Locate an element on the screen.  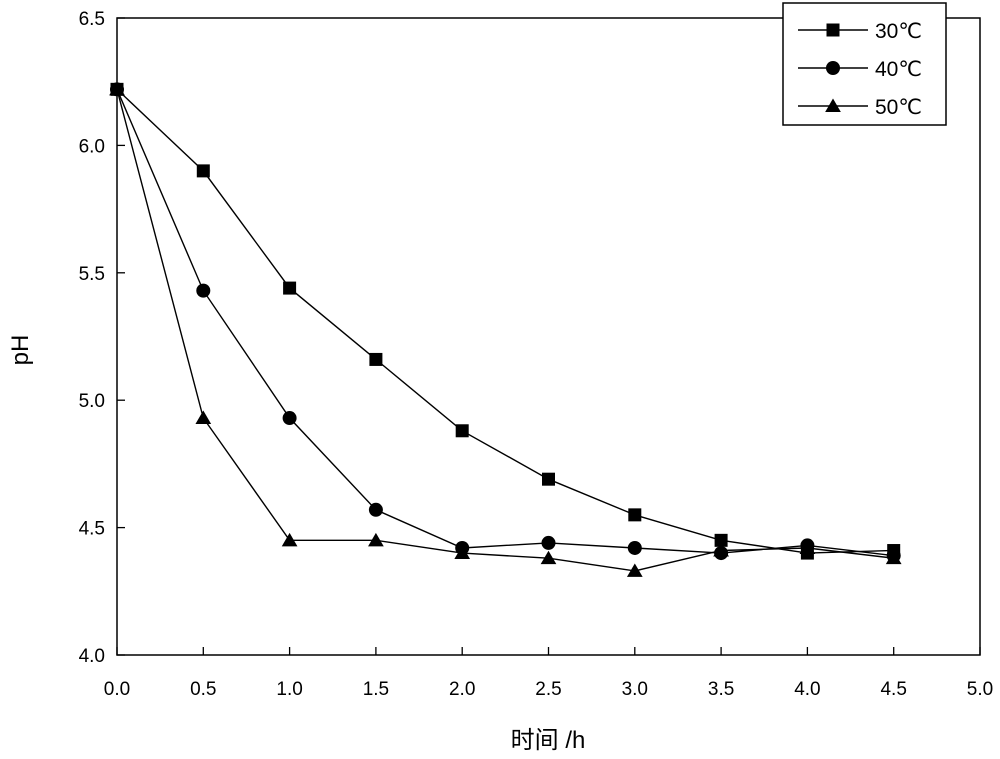
legend: 30℃ 40℃ 50℃ is located at coordinates (864, 64).